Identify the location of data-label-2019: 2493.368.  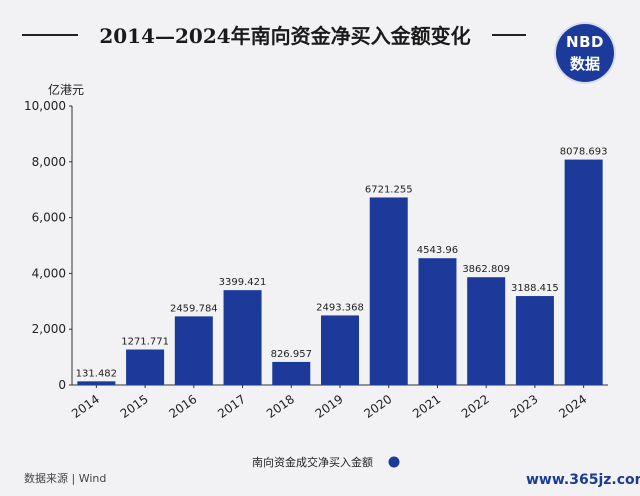
(340, 307).